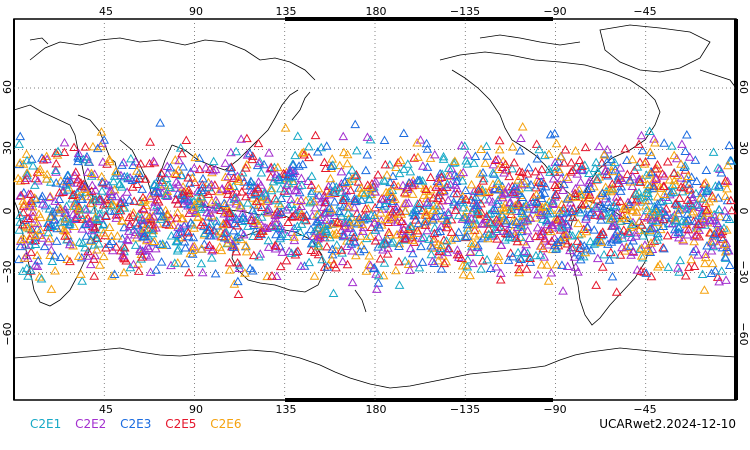 The image size is (750, 450). I want to click on new-zealand, so click(360, 301).